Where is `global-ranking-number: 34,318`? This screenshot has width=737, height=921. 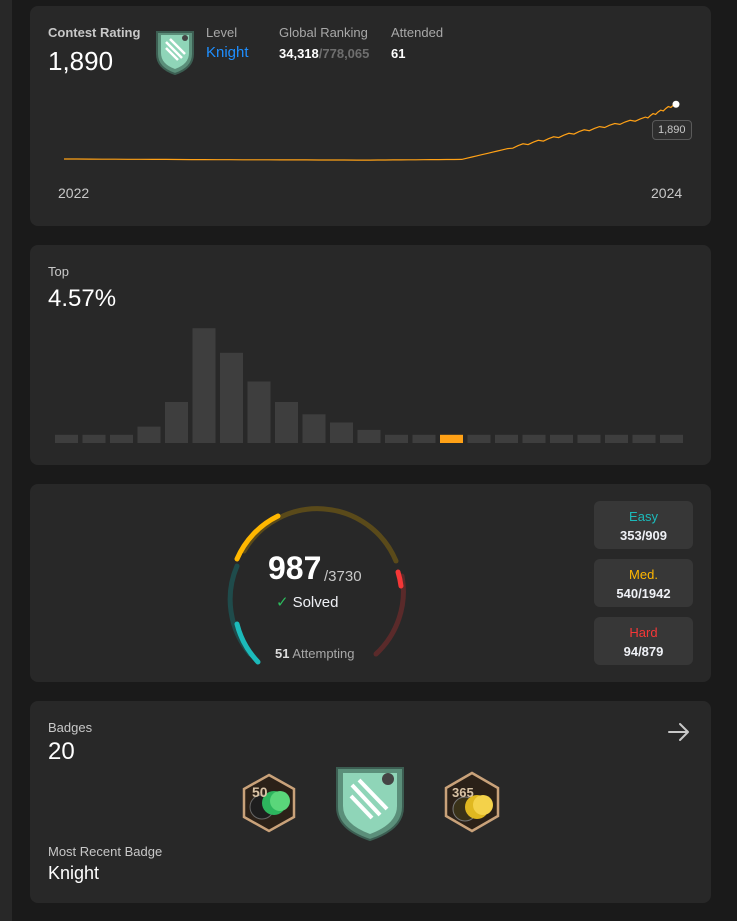 global-ranking-number: 34,318 is located at coordinates (299, 53).